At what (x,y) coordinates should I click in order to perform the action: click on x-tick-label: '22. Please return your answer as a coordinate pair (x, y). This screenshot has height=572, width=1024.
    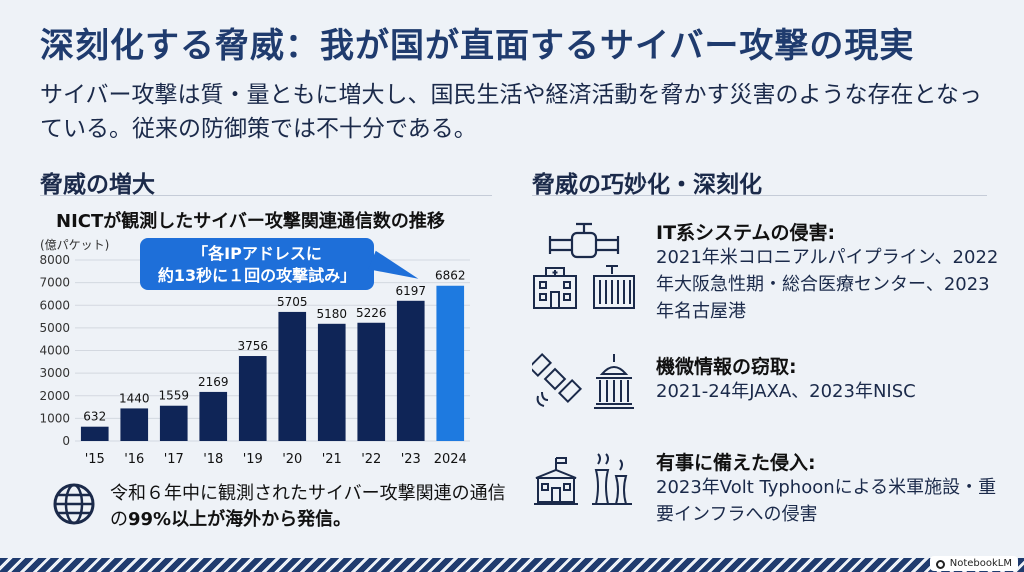
    Looking at the image, I should click on (371, 459).